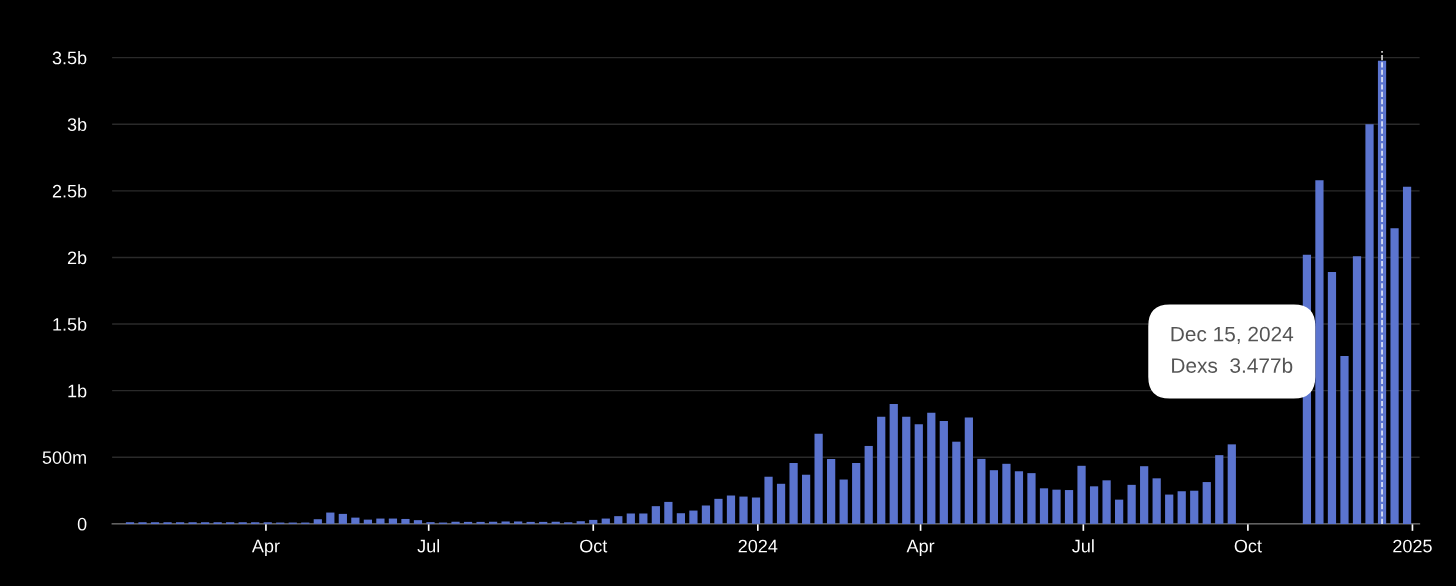 Image resolution: width=1456 pixels, height=586 pixels. I want to click on y-tick-label: 1b, so click(77, 391).